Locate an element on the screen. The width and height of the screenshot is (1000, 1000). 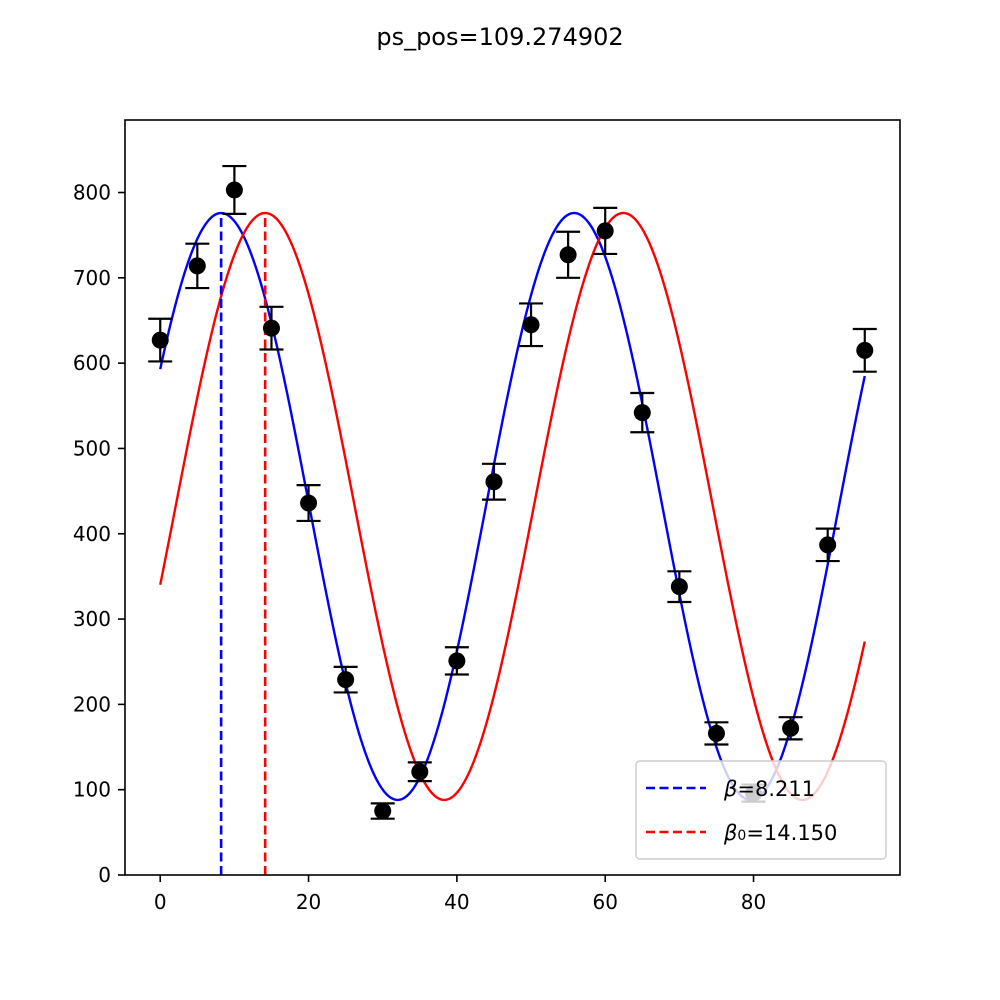
legend-symbol-0: β is located at coordinates (730, 789).